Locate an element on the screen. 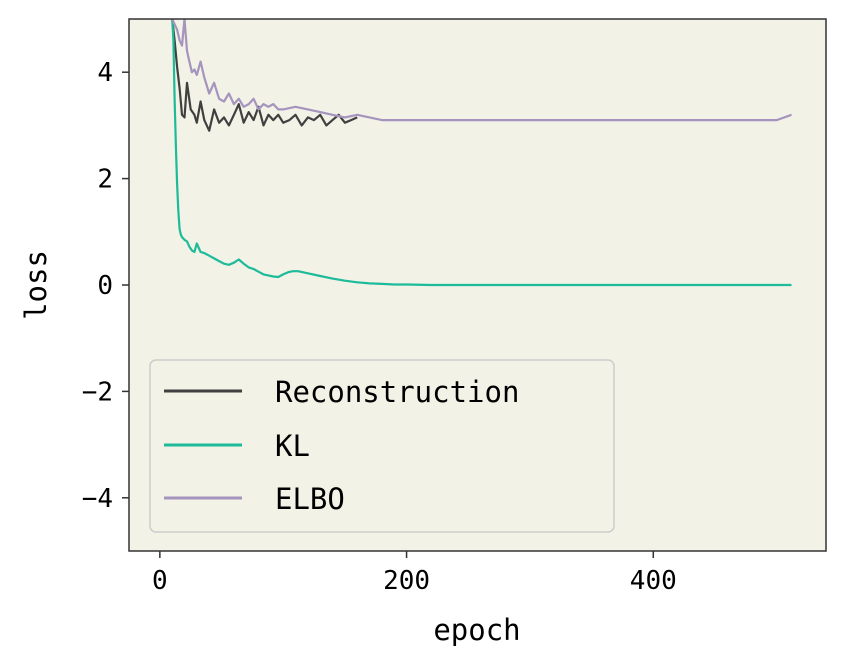 The height and width of the screenshot is (667, 846). series-line-elbo is located at coordinates (481, 70).